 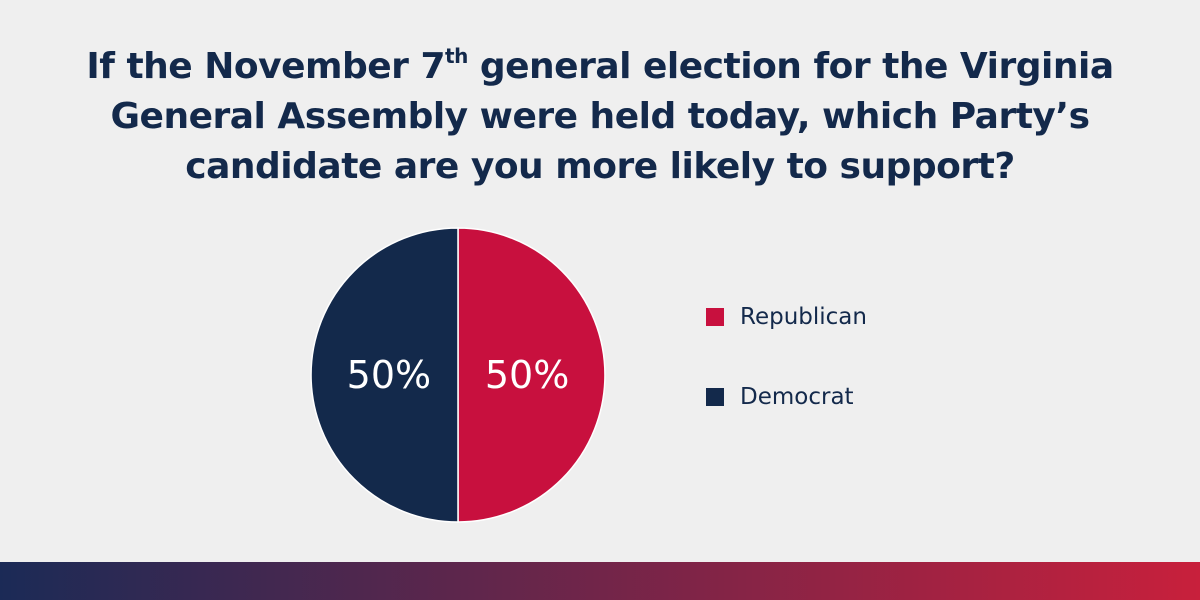 What do you see at coordinates (527, 375) in the screenshot?
I see `pie-label-republican: 50%` at bounding box center [527, 375].